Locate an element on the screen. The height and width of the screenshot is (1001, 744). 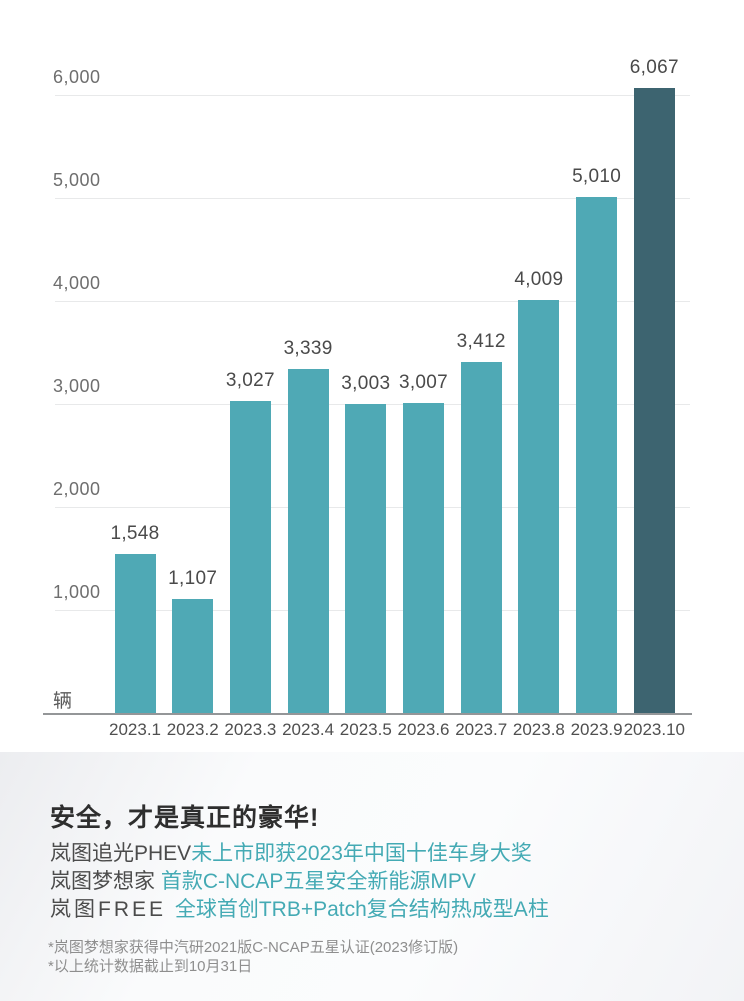
y-tick-label: 6,000 is located at coordinates (77, 77).